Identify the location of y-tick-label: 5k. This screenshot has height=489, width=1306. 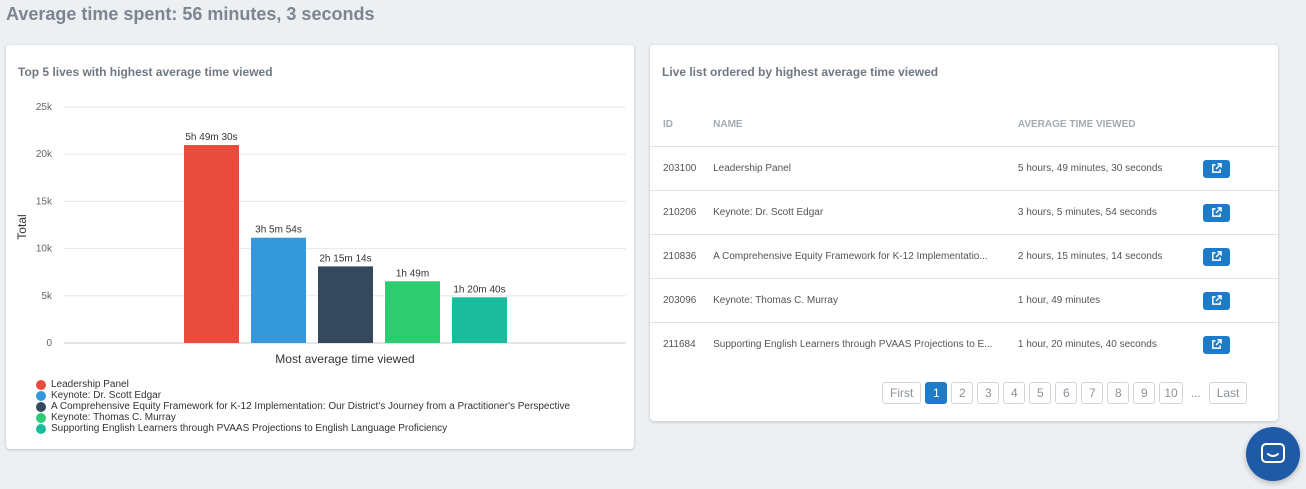
(47, 296).